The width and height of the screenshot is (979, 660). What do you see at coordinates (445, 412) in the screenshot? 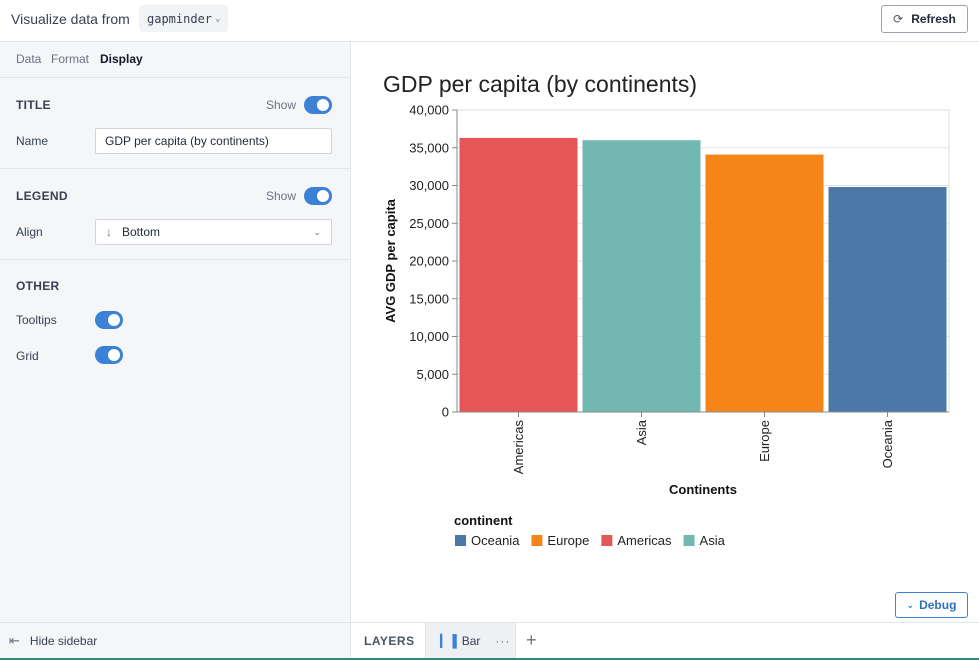
I see `y-tick-label: 0` at bounding box center [445, 412].